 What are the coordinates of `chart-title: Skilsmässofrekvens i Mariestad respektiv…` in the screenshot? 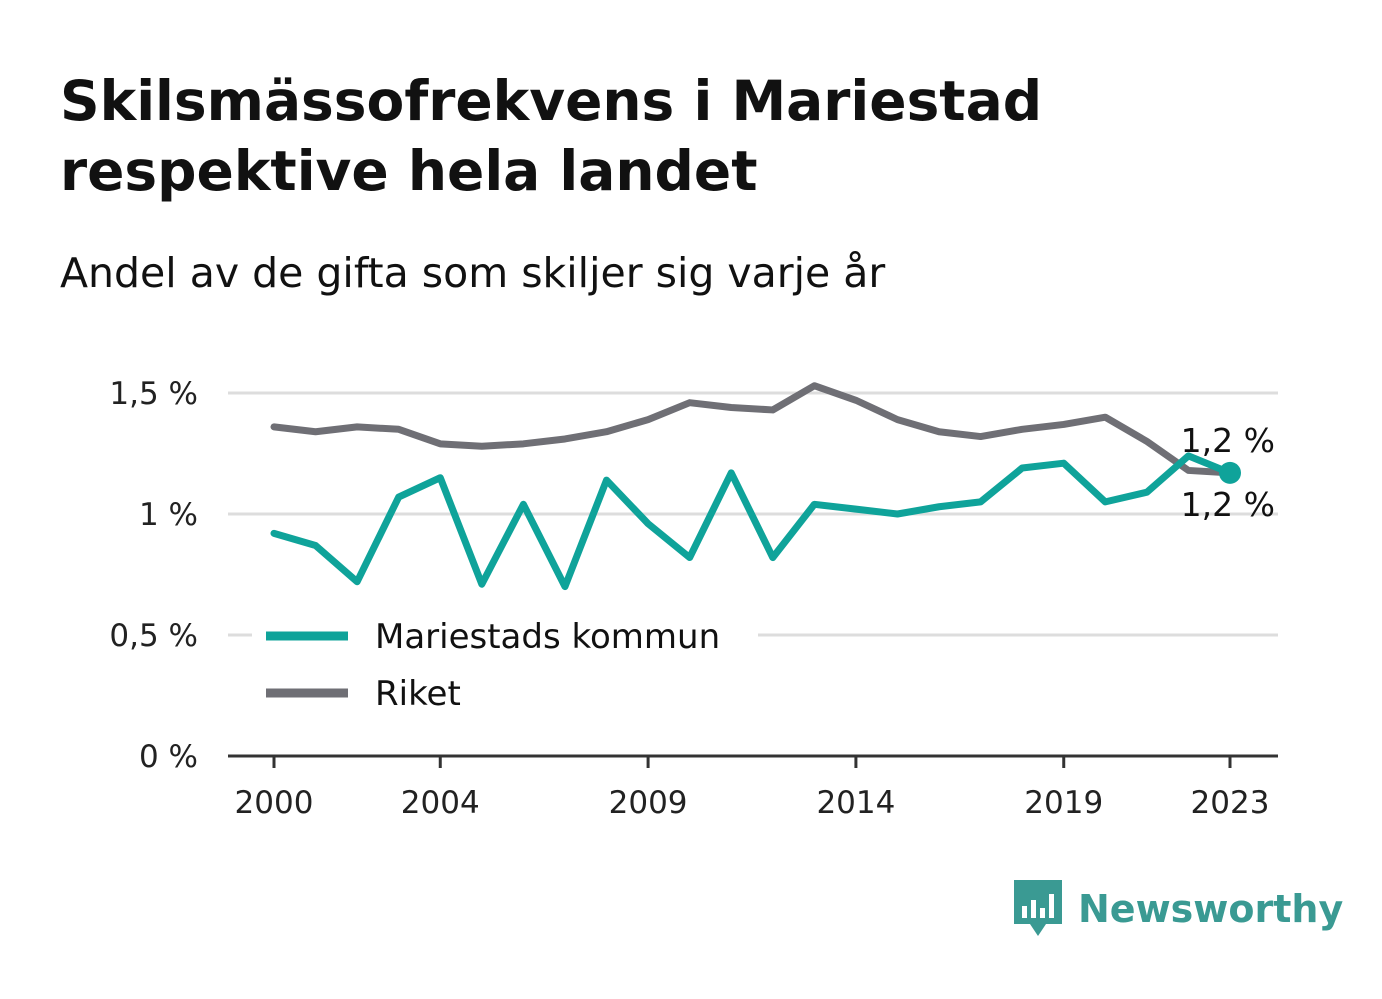 It's located at (551, 136).